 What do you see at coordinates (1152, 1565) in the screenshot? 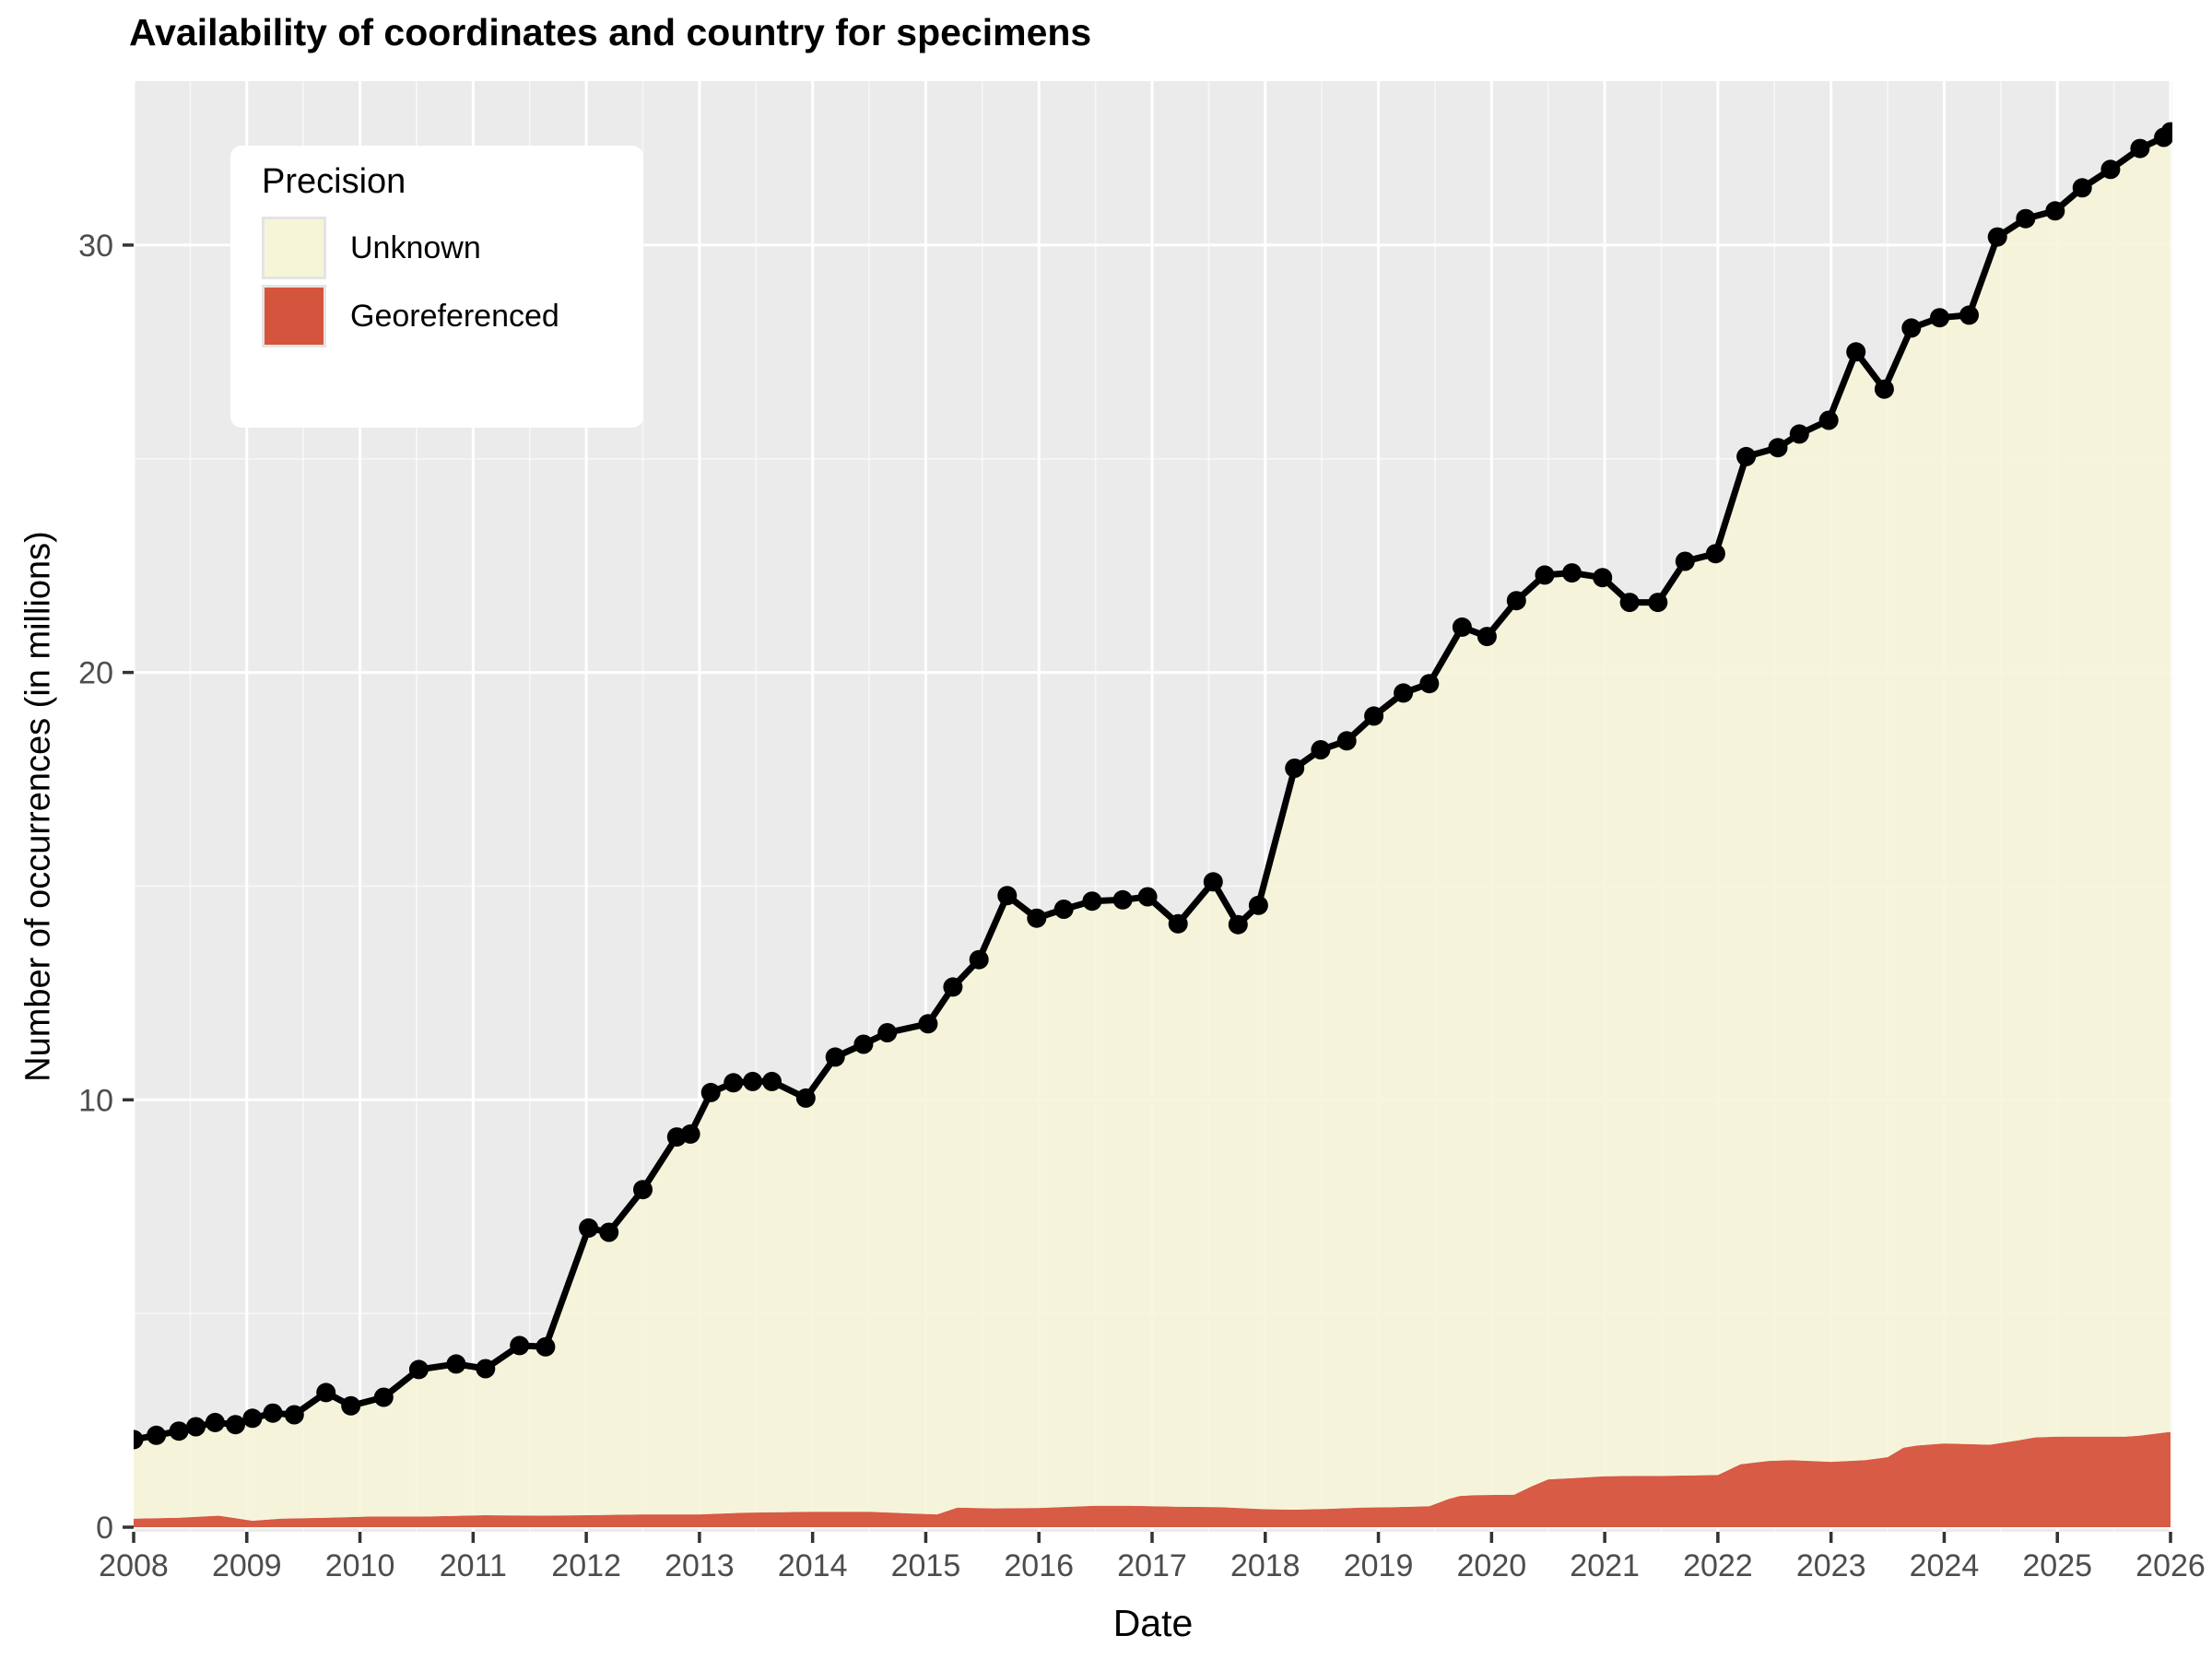
I see `x-tick-label: 2017` at bounding box center [1152, 1565].